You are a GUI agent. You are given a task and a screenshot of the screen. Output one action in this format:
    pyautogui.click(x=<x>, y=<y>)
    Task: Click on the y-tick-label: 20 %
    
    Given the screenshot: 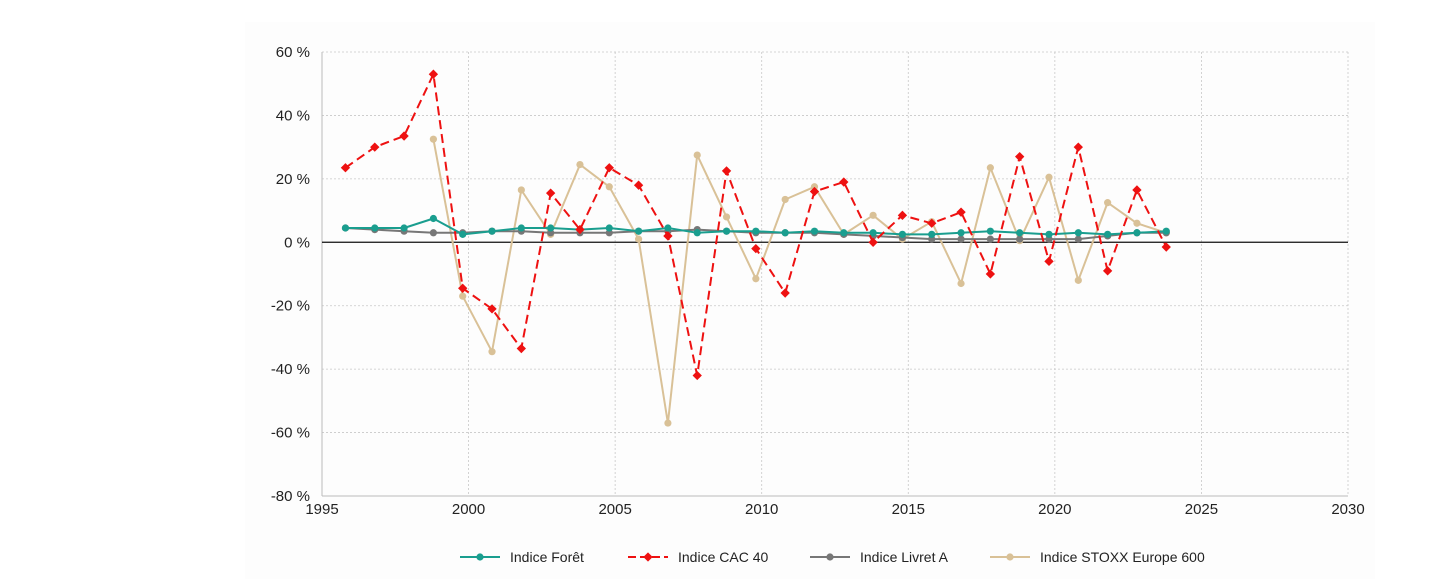 What is the action you would take?
    pyautogui.click(x=293, y=179)
    